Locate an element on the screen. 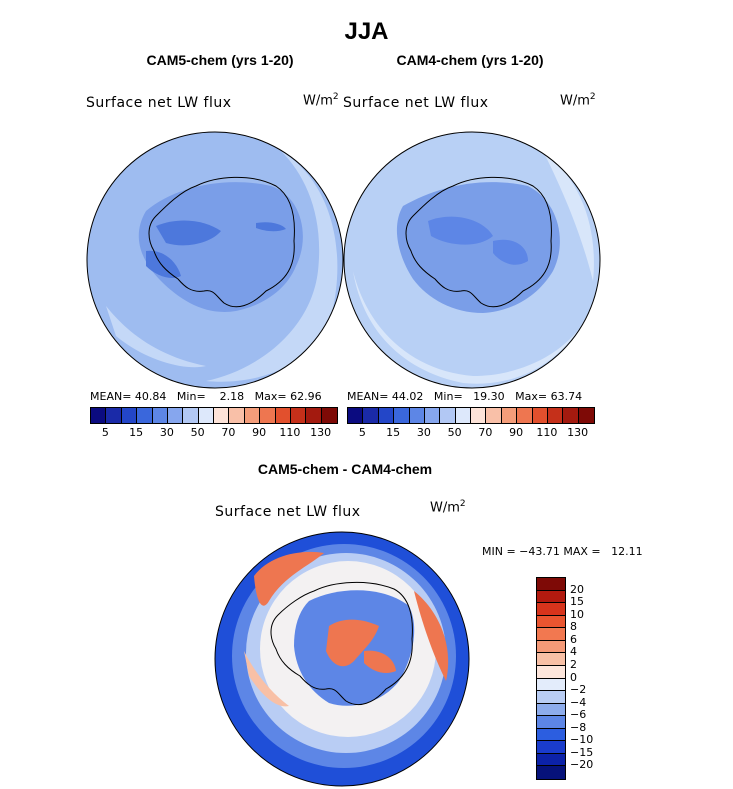 The width and height of the screenshot is (733, 789). colorbar-left-tick-label: 90 is located at coordinates (259, 432).